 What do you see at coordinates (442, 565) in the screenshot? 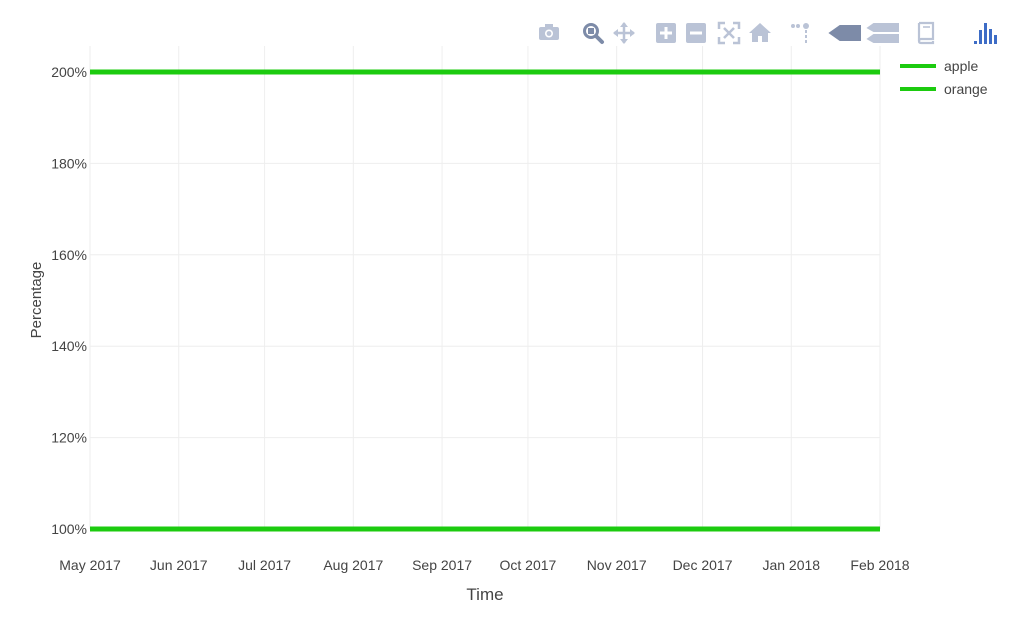
I see `x-tick-label: Sep 2017` at bounding box center [442, 565].